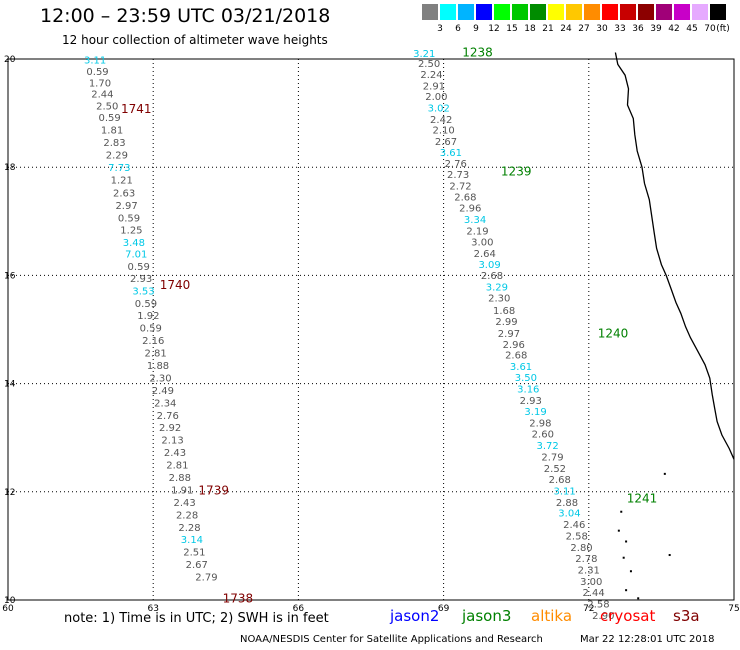  I want to click on pass-time-label: 1738, so click(238, 599).